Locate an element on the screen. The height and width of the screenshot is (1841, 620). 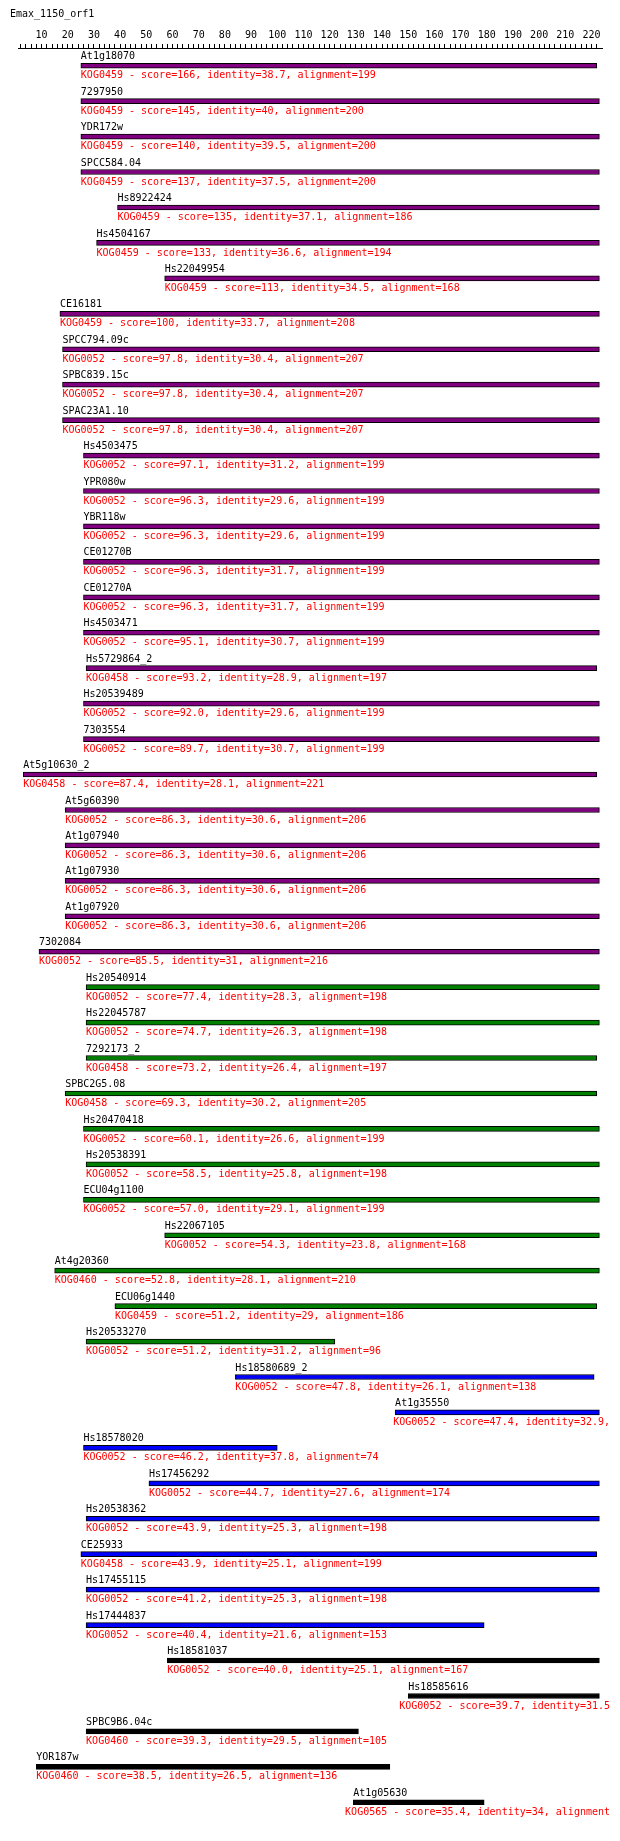
annotation: KOG0052 - score=95.1, identity=30.7, alignment=199 is located at coordinates (234, 642).